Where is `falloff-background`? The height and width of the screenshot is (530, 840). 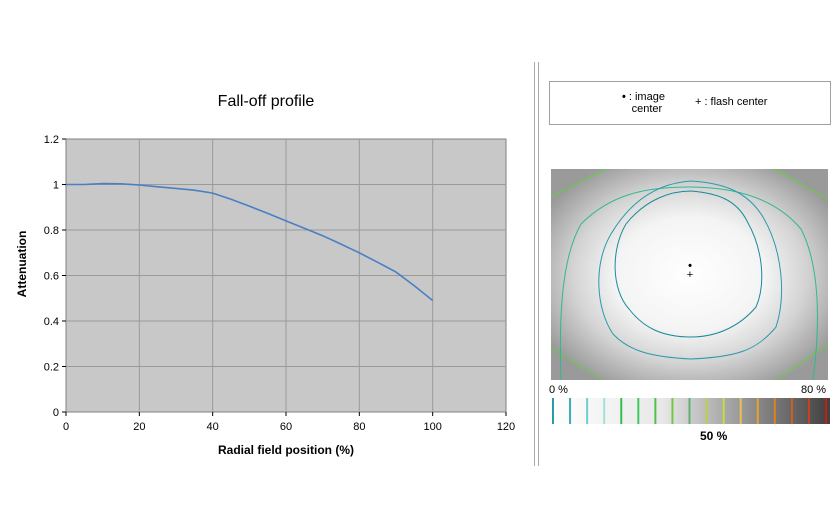 falloff-background is located at coordinates (689, 274).